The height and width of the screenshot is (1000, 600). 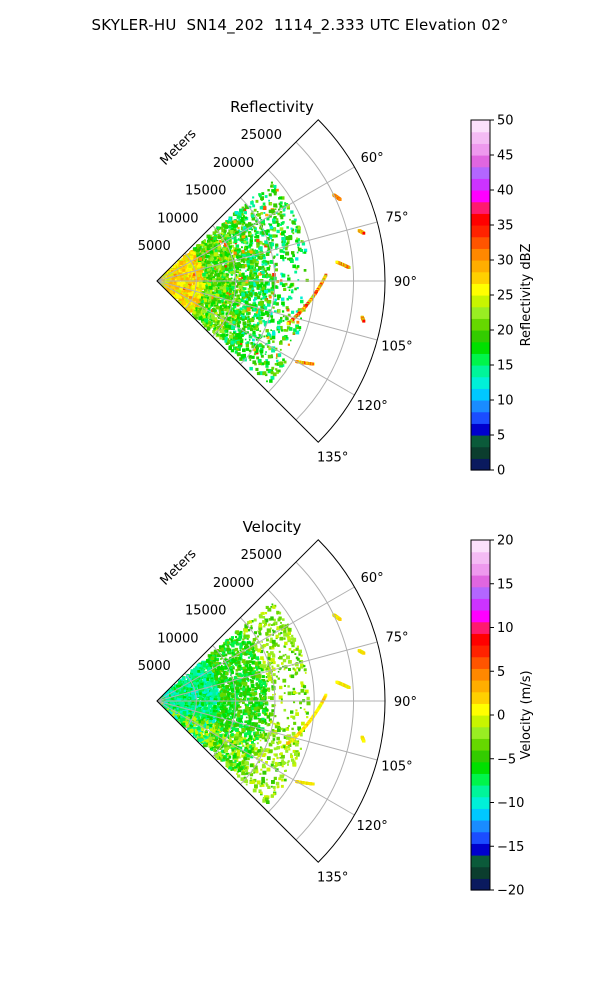 I want to click on colorbar-tick-label: 30, so click(x=505, y=261).